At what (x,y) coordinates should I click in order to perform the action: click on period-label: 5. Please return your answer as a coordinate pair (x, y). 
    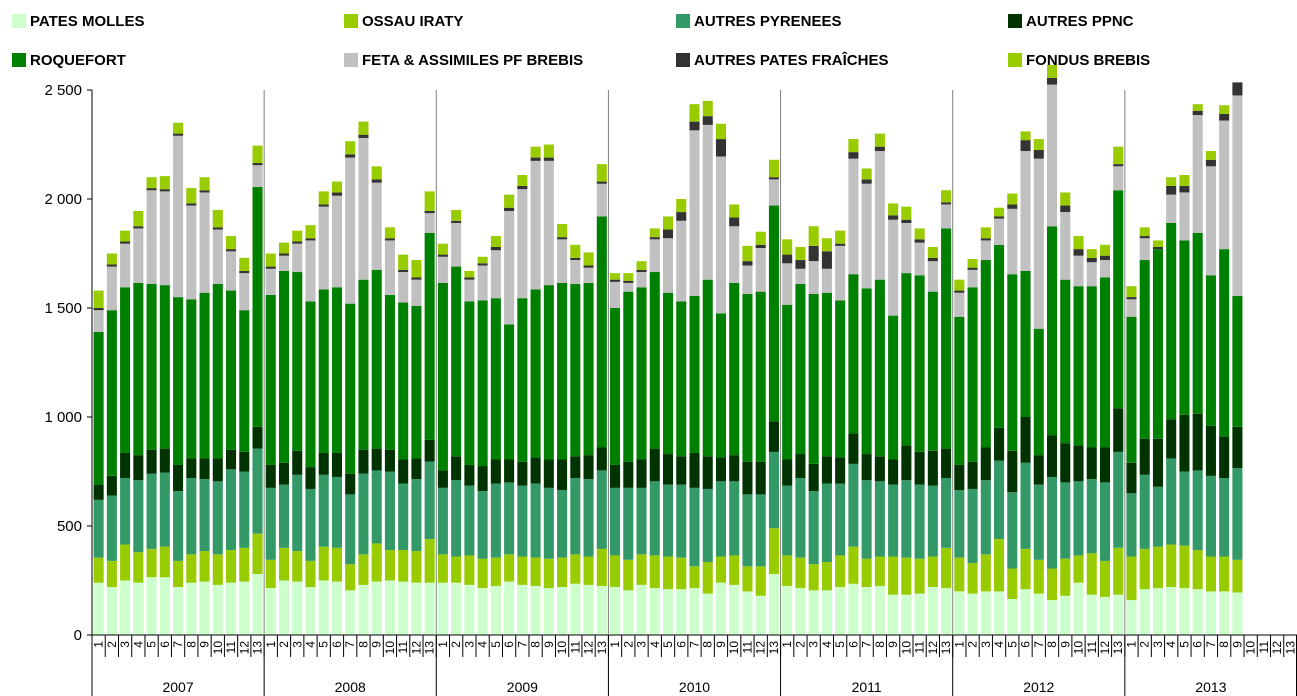
    Looking at the image, I should click on (152, 644).